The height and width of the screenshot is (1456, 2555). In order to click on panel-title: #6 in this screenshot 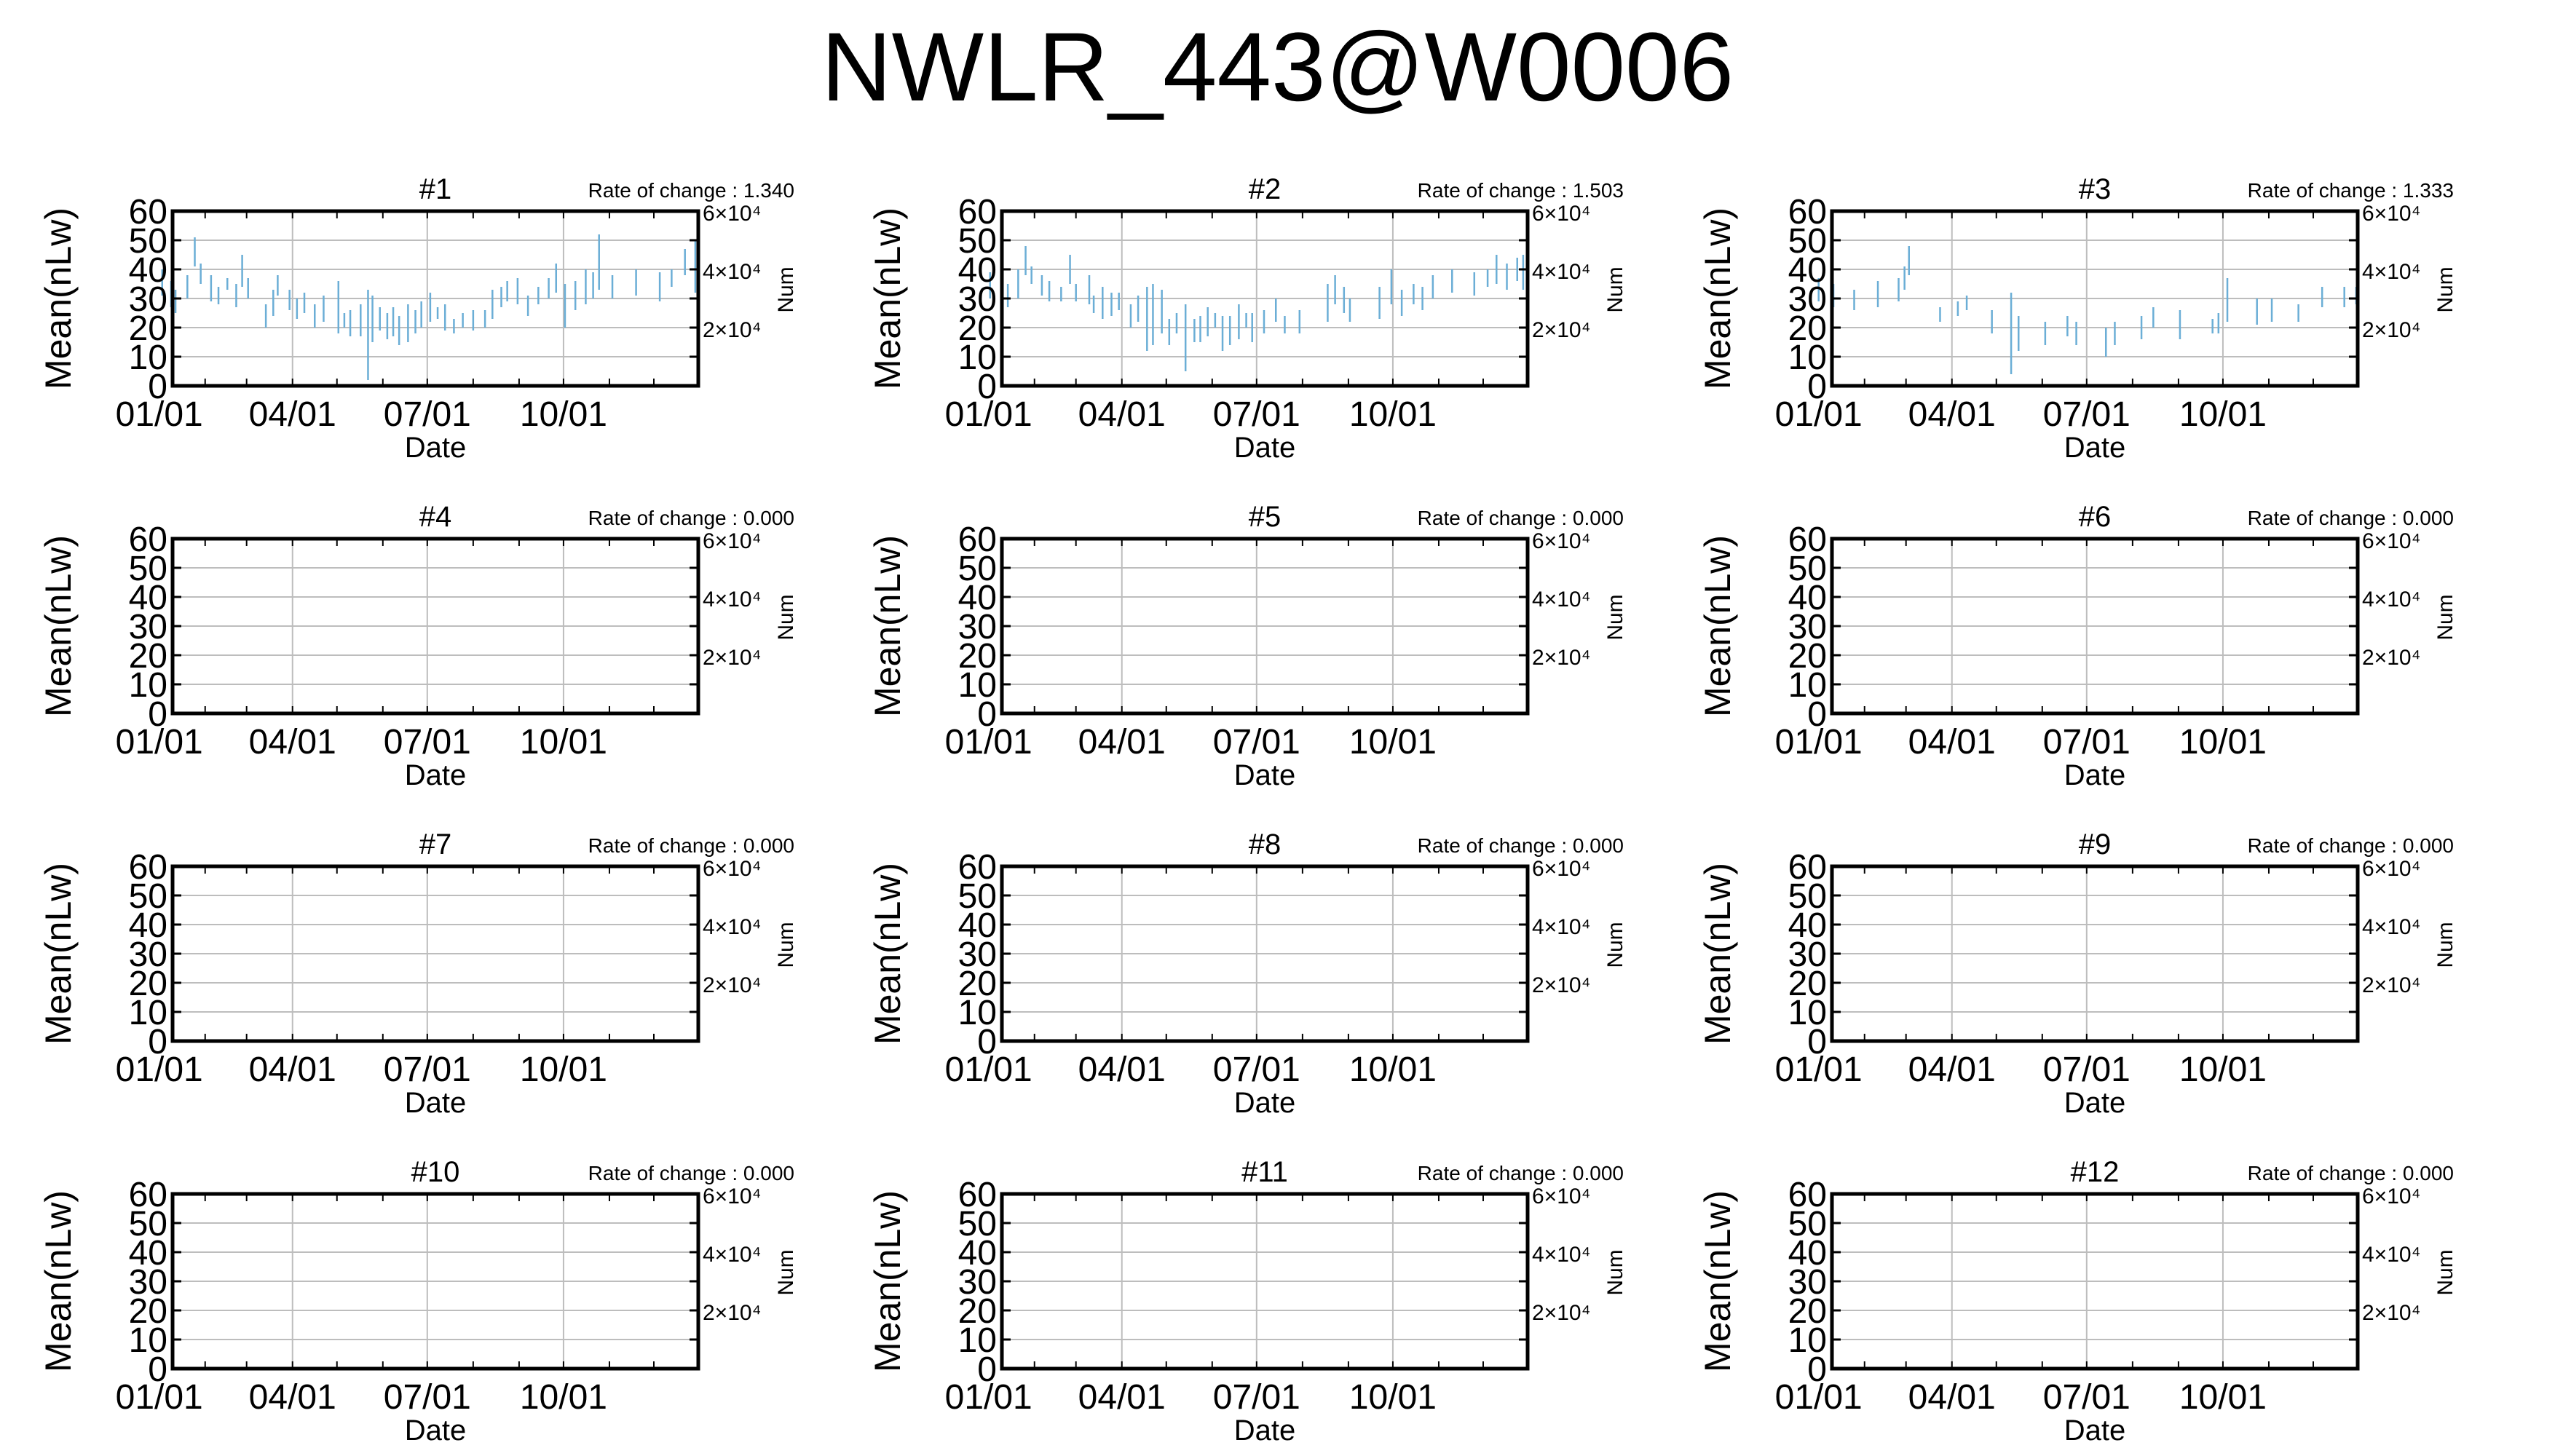, I will do `click(2095, 517)`.